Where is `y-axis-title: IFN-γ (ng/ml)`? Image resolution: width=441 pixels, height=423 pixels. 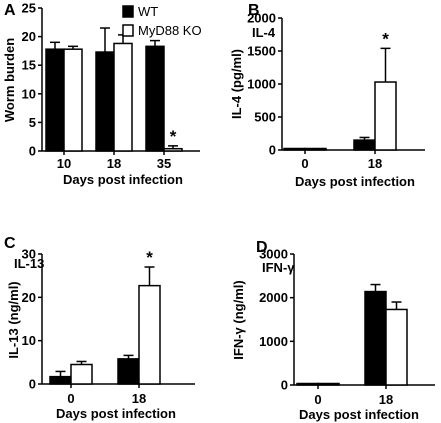 y-axis-title: IFN-γ (ng/ml) is located at coordinates (238, 319).